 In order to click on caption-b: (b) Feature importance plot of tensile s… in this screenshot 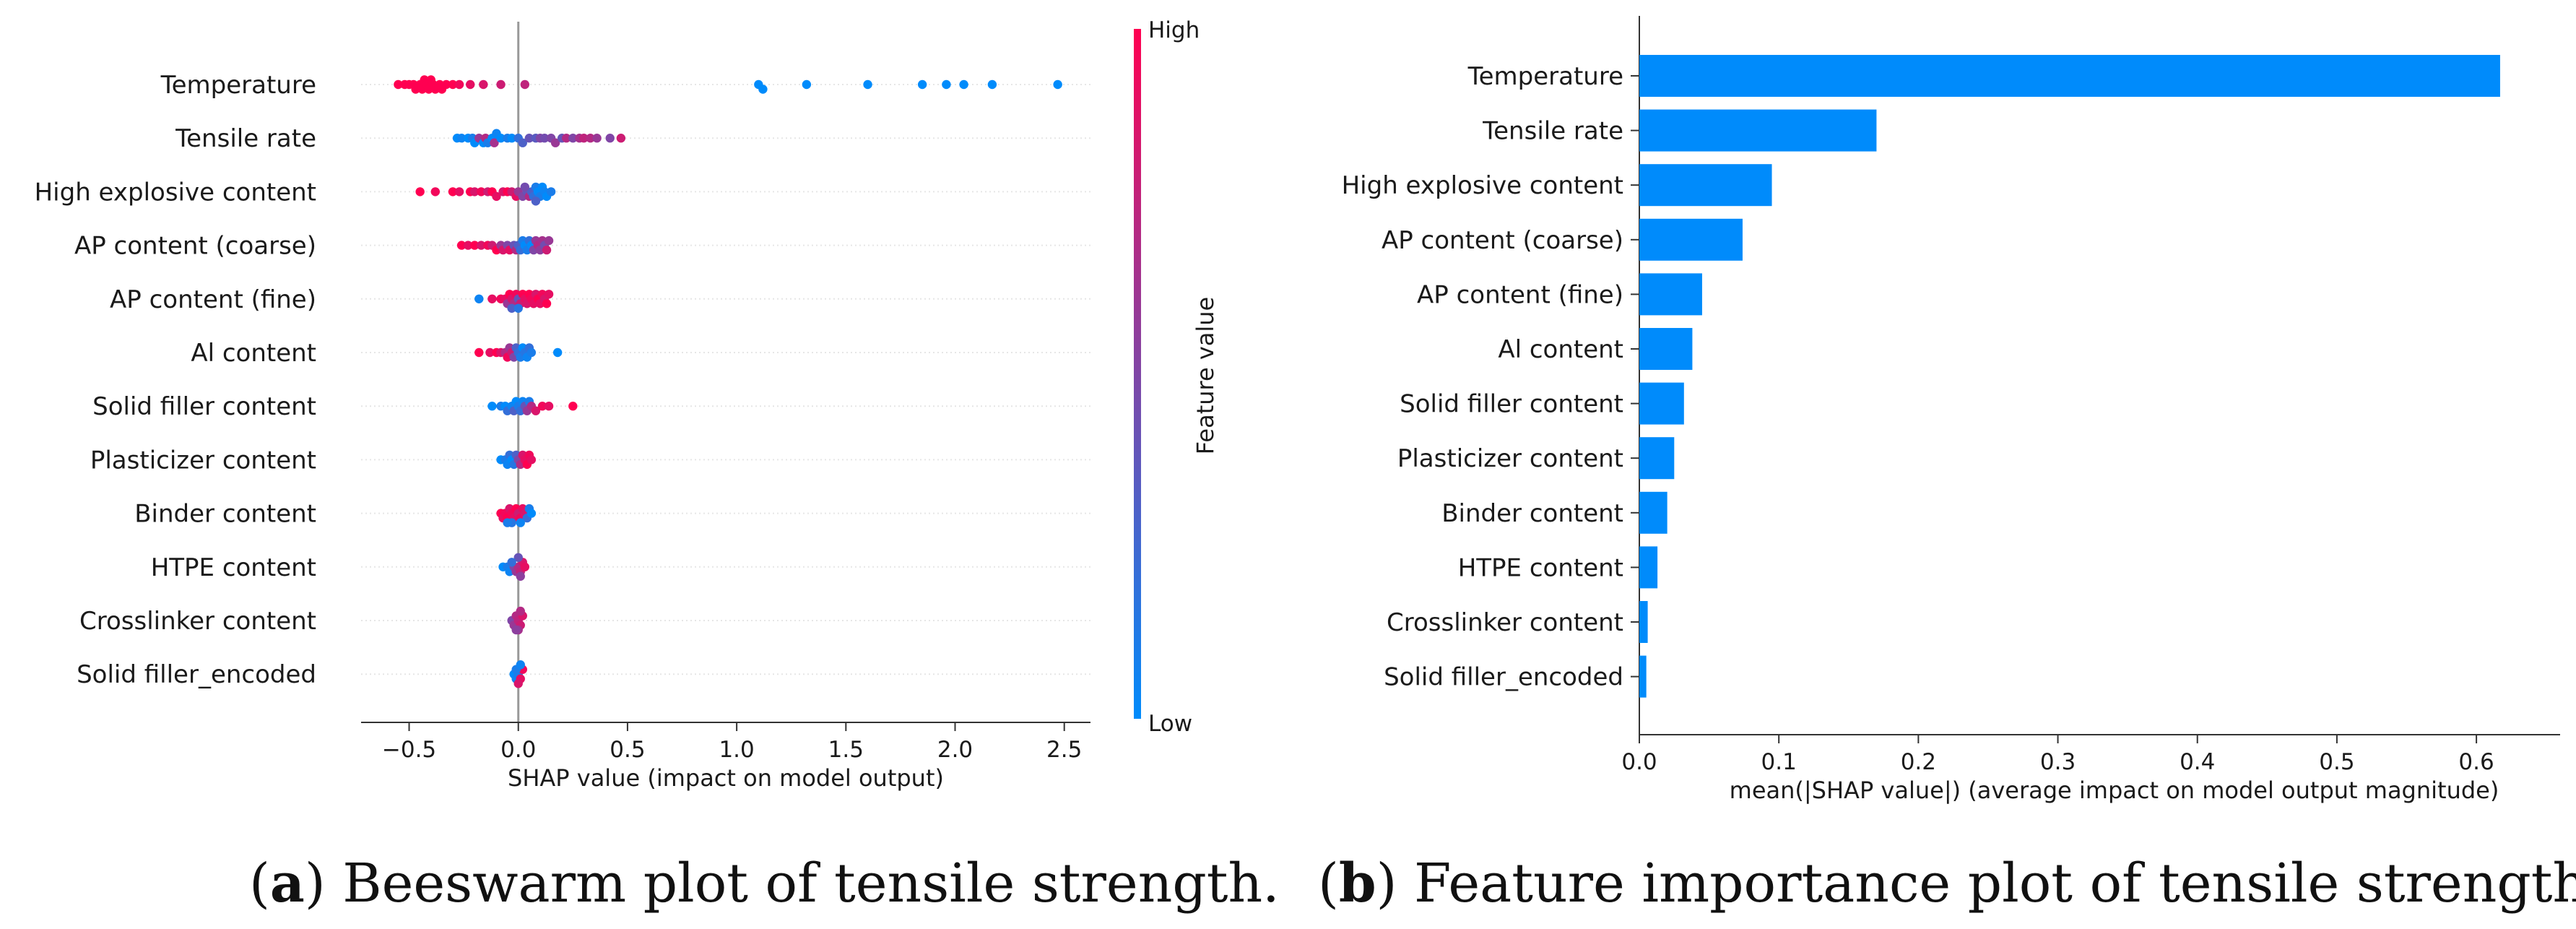, I will do `click(1947, 883)`.